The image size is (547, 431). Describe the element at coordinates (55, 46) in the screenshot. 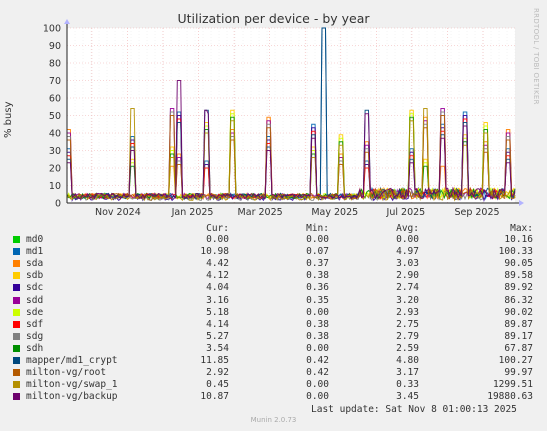

I see `y-tick-label: 90` at that location.